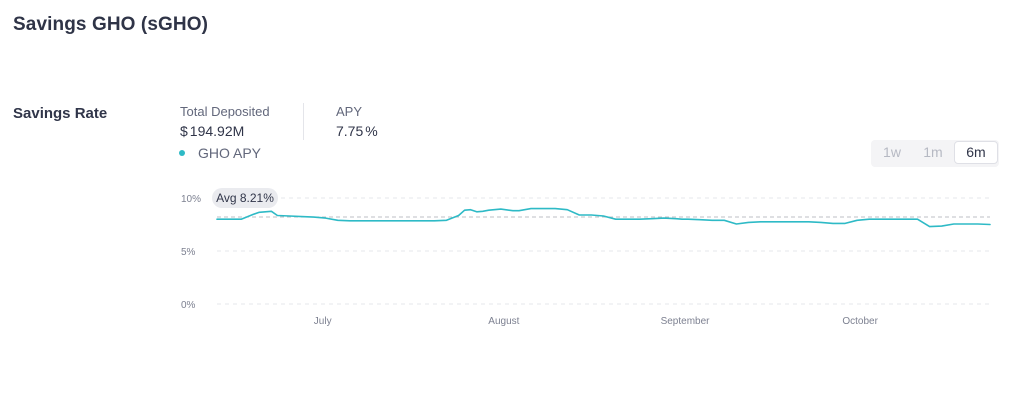 Image resolution: width=1013 pixels, height=403 pixels. I want to click on total-deposited-value-row: $194.92M, so click(225, 131).